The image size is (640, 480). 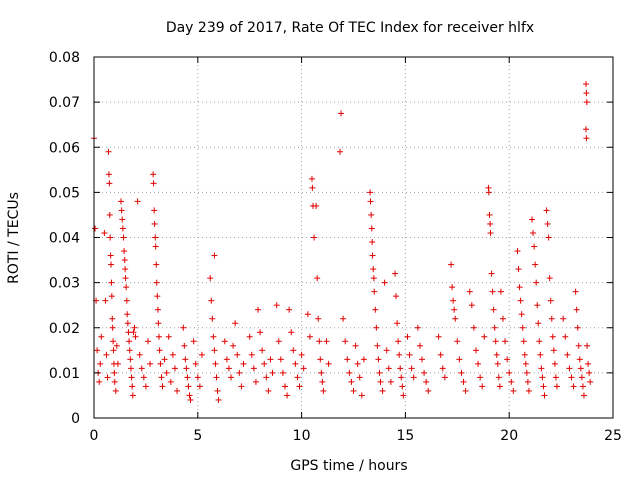 What do you see at coordinates (94, 436) in the screenshot?
I see `x-tick-label: 0` at bounding box center [94, 436].